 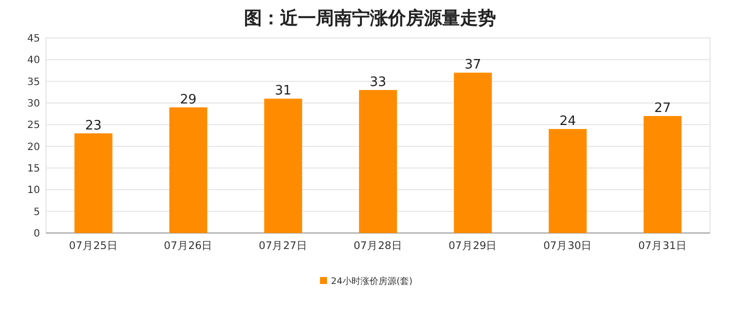 I want to click on y-tick-label: 40, so click(x=33, y=60).